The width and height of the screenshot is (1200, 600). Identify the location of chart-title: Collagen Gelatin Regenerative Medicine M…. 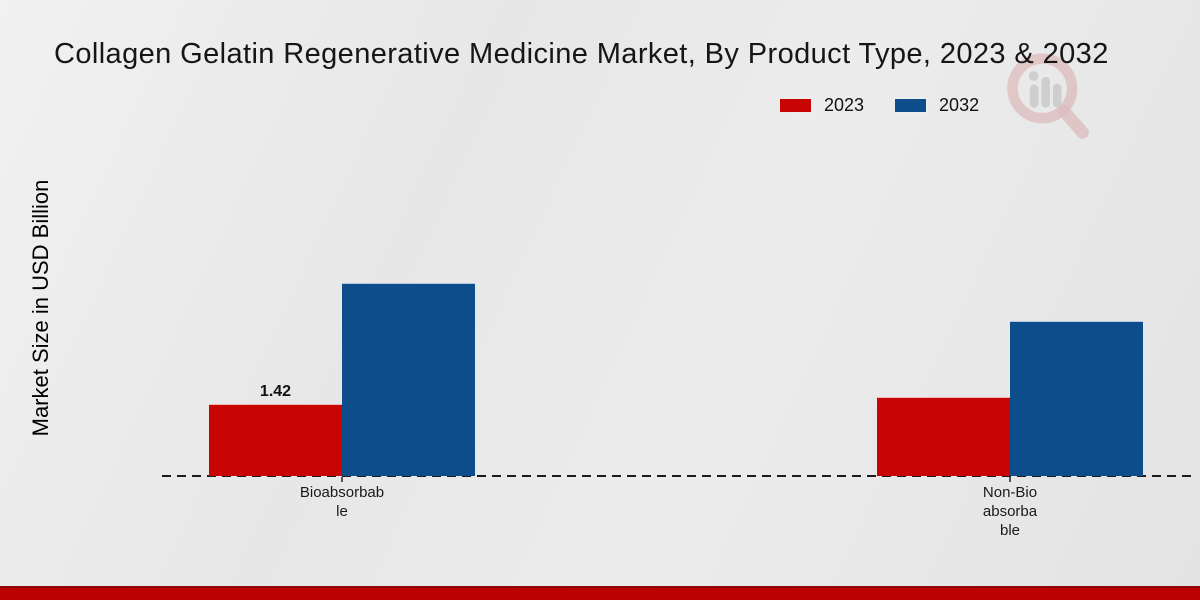
(581, 54).